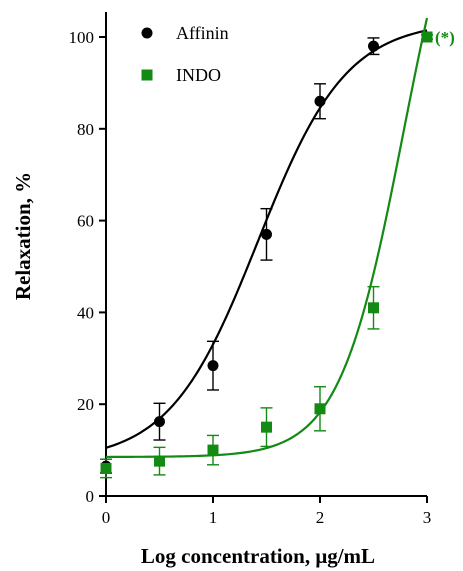 Image resolution: width=463 pixels, height=571 pixels. Describe the element at coordinates (147, 75) in the screenshot. I see `legend-marker-indo` at that location.